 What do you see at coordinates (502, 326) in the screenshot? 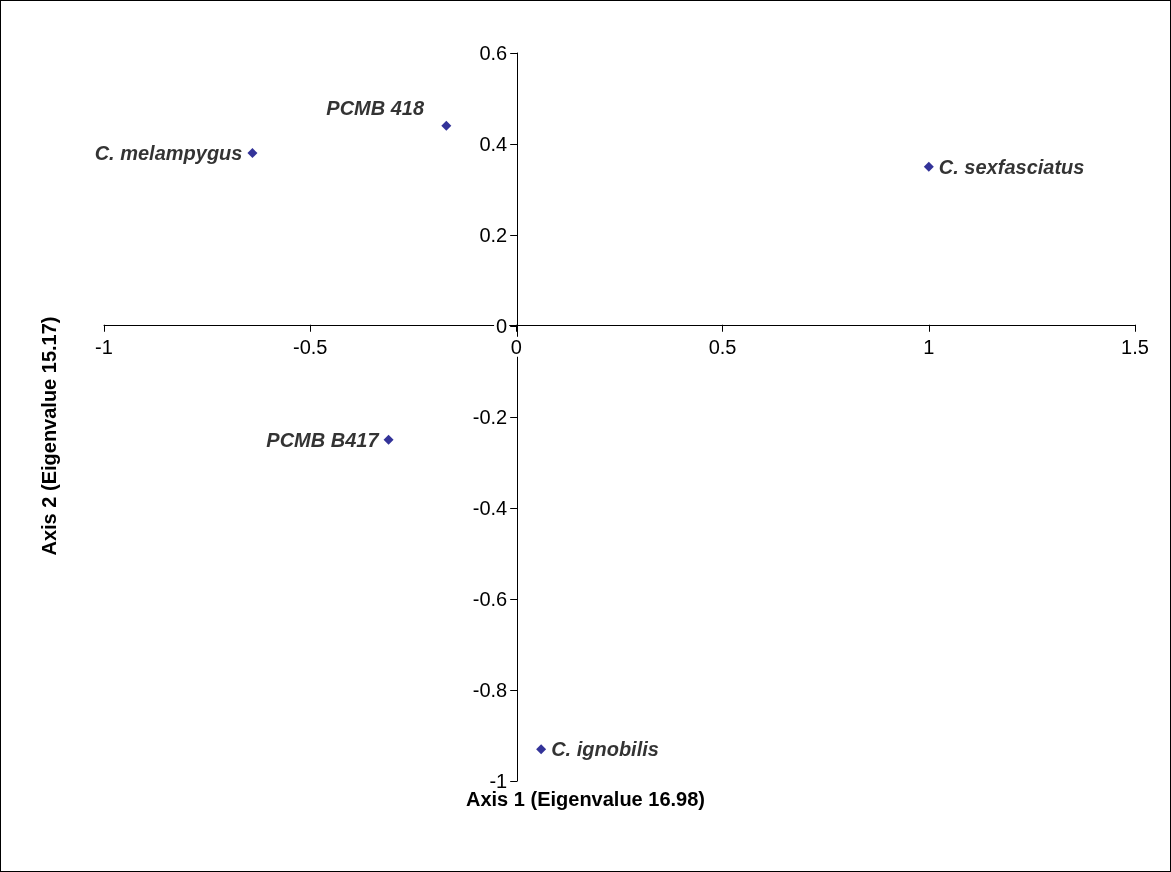
I see `y-tick-label: 0` at bounding box center [502, 326].